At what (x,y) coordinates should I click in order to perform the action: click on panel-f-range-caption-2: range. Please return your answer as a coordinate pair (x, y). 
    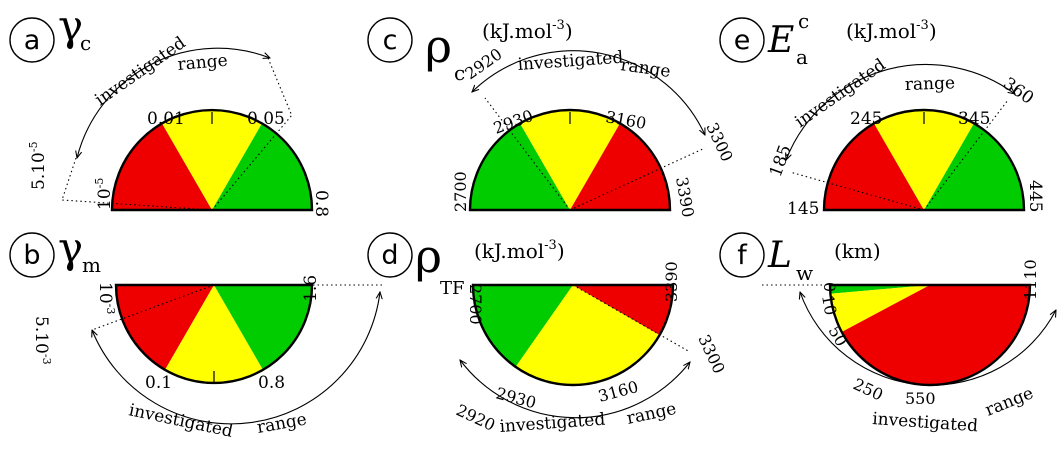
    Looking at the image, I should click on (1009, 401).